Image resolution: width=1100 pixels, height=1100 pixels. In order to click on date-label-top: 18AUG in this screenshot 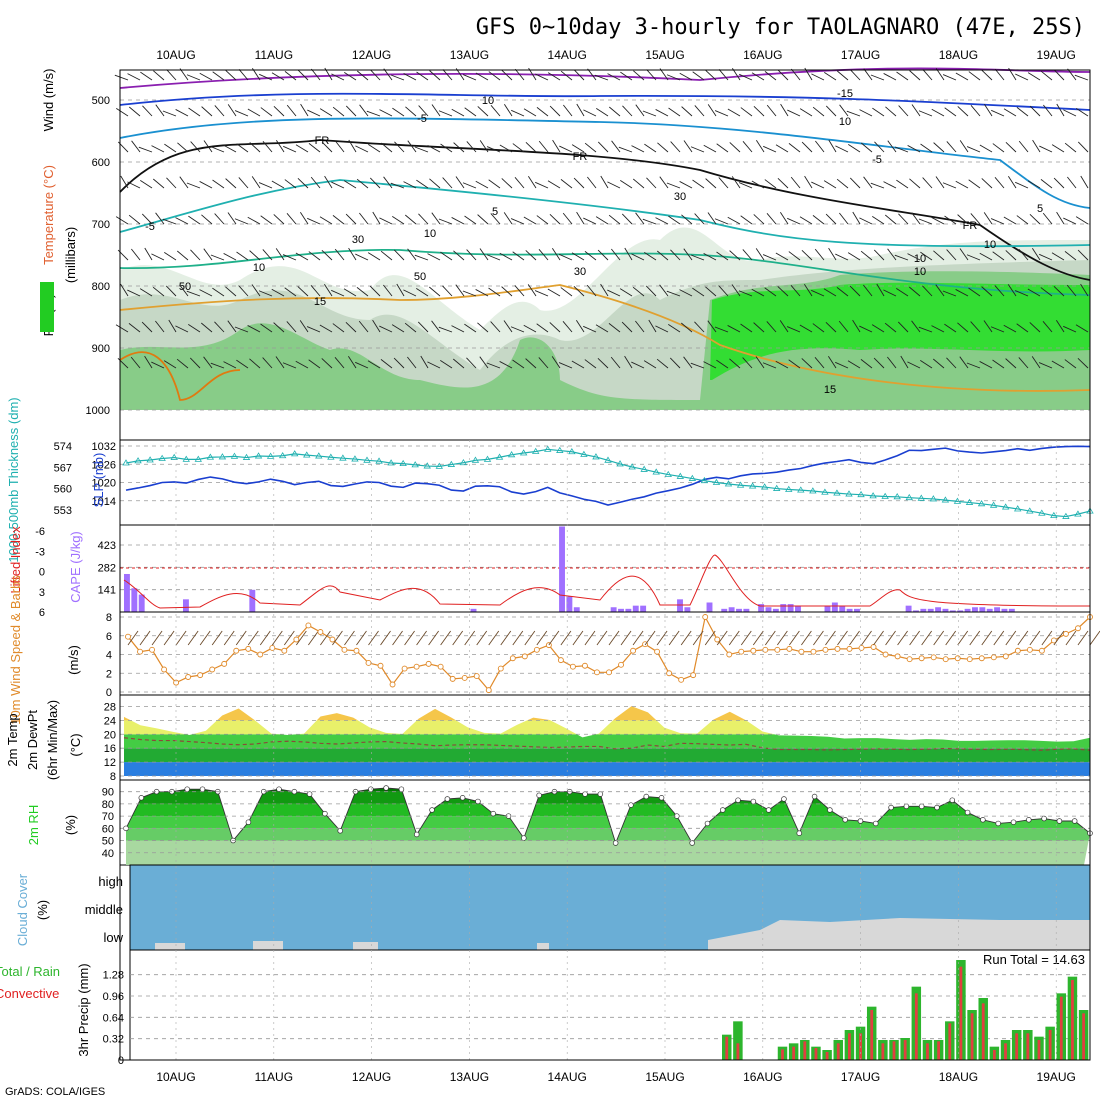, I will do `click(958, 55)`.